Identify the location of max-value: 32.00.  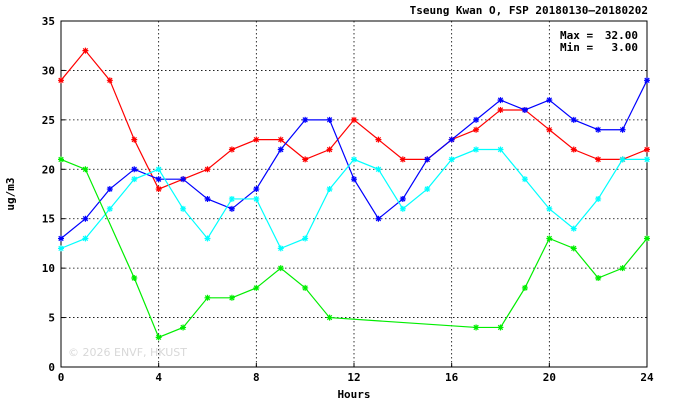
(621, 35).